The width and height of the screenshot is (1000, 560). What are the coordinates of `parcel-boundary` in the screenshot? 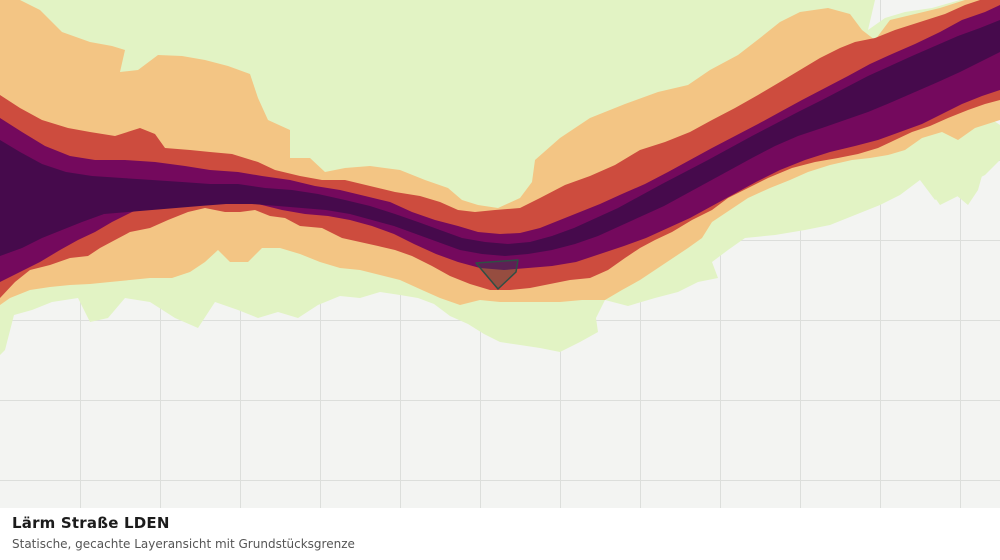 It's located at (497, 274).